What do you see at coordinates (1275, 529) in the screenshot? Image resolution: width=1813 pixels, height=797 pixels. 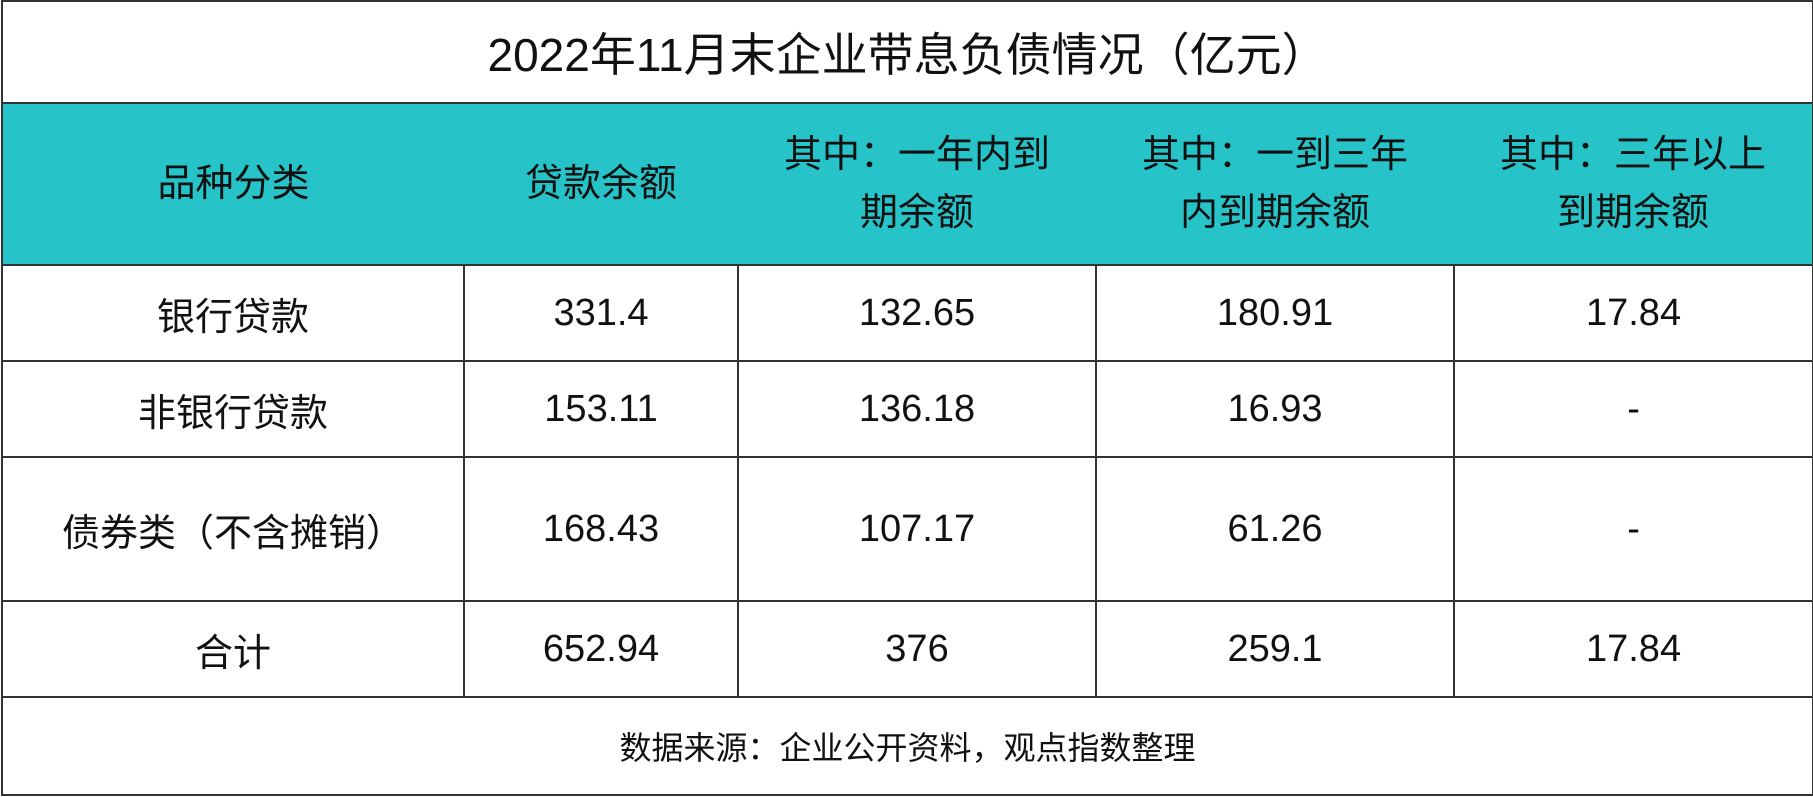 I see `table-cell: 61.26` at bounding box center [1275, 529].